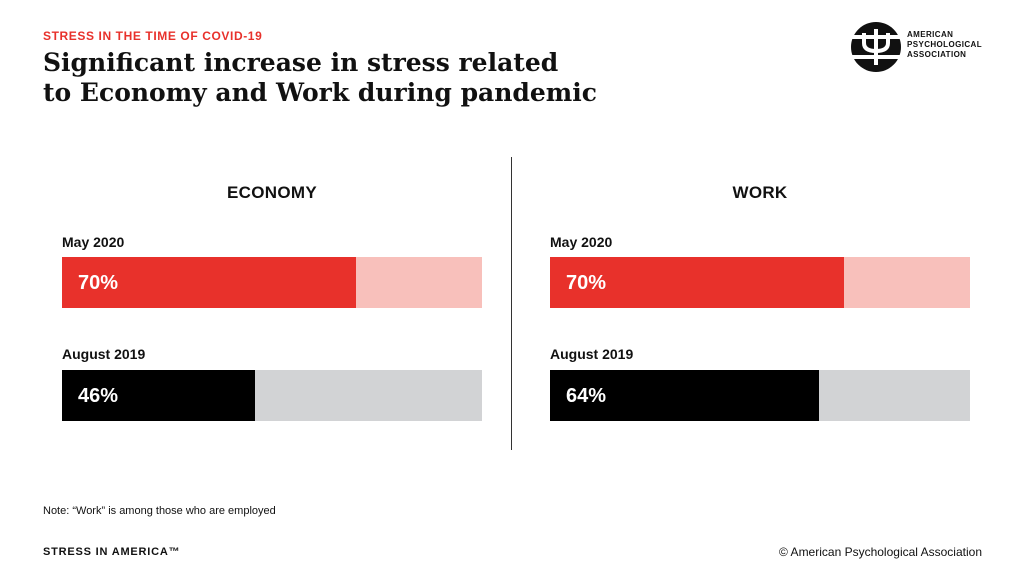 This screenshot has width=1024, height=576. What do you see at coordinates (880, 552) in the screenshot?
I see `footer-copyright: © American Psychological Association` at bounding box center [880, 552].